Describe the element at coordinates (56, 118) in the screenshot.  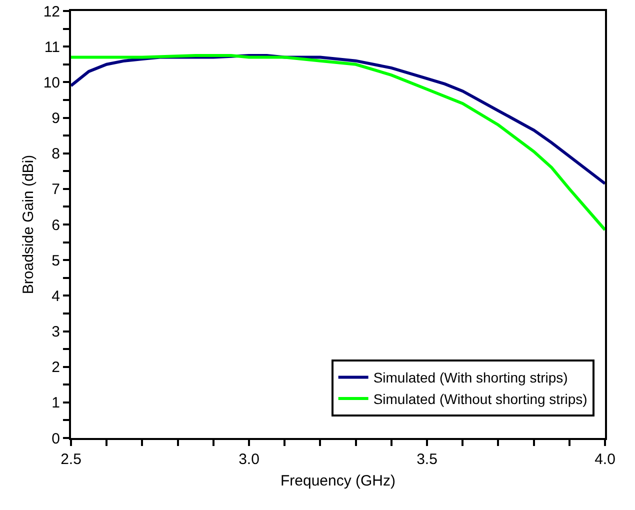
I see `y-tick-label: 9` at that location.